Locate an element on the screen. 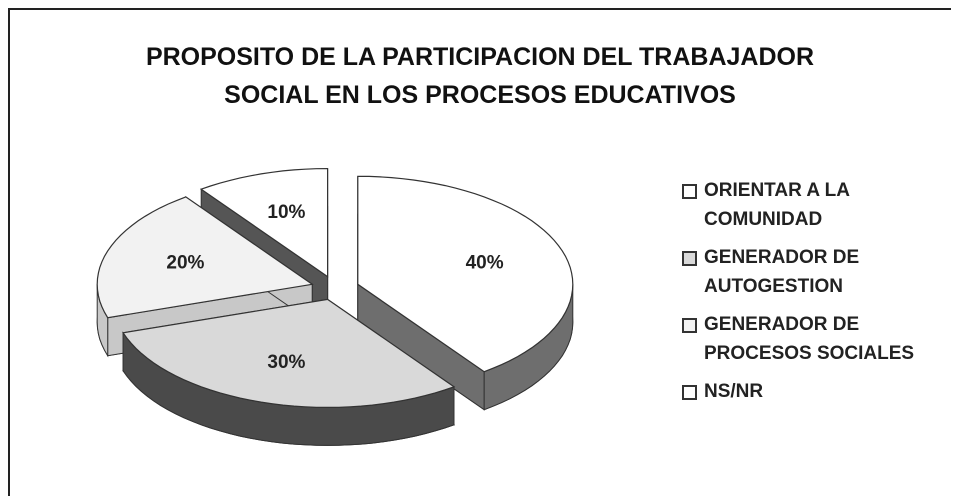  legend-item: GENERADOR DE PROCESOS SOCIALES is located at coordinates (817, 339).